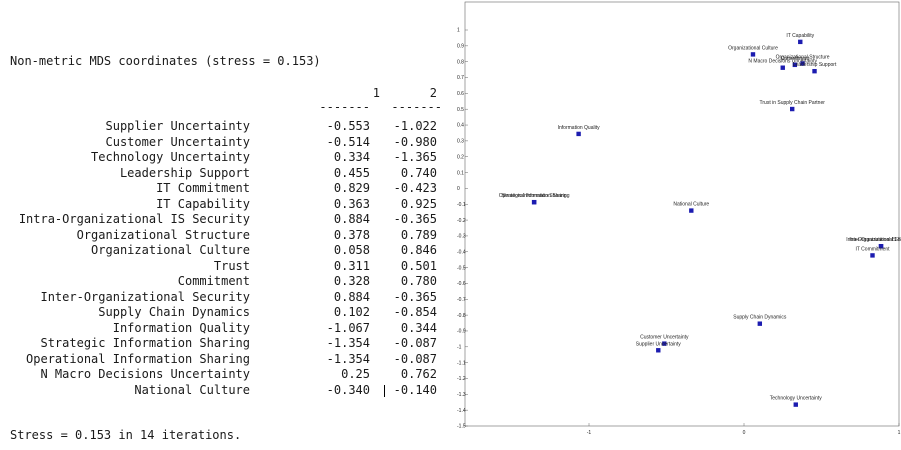 Image resolution: width=901 pixels, height=450 pixels. I want to click on variable-label: Inter-Organizational Security, so click(145, 296).